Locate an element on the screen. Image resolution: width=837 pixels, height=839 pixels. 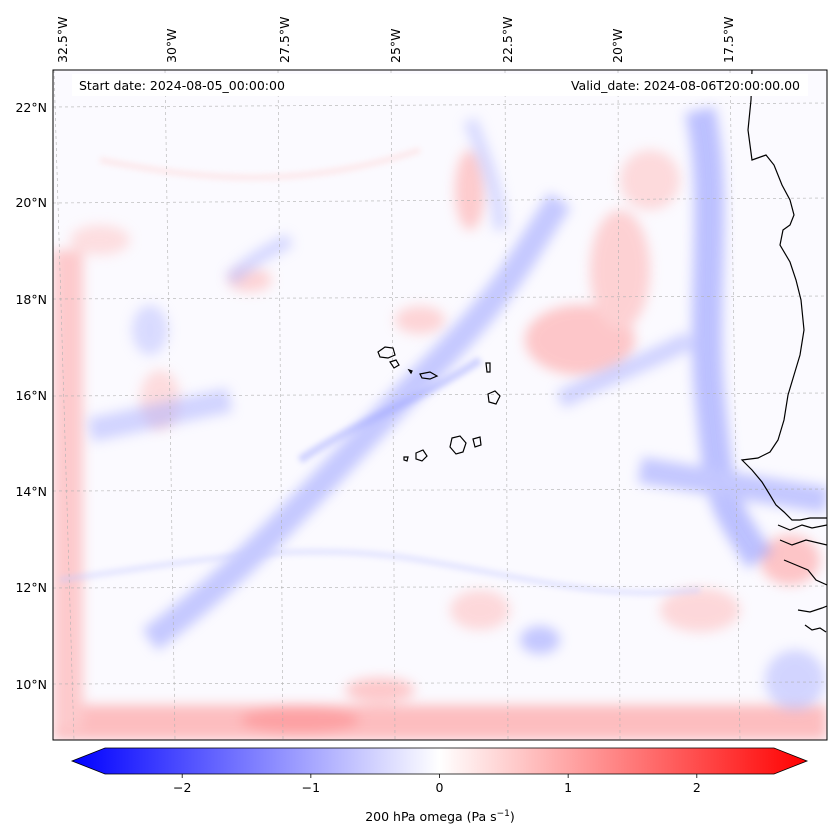
colorbar-label-superscript: −1 is located at coordinates (503, 814).